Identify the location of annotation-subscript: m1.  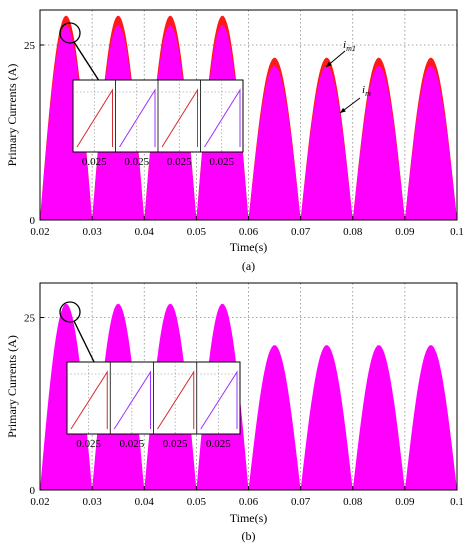
(351, 48).